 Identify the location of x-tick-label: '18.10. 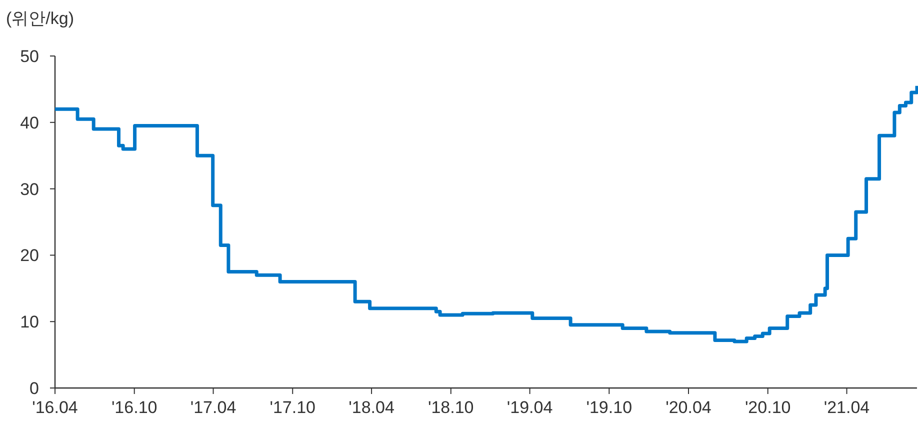
(451, 407).